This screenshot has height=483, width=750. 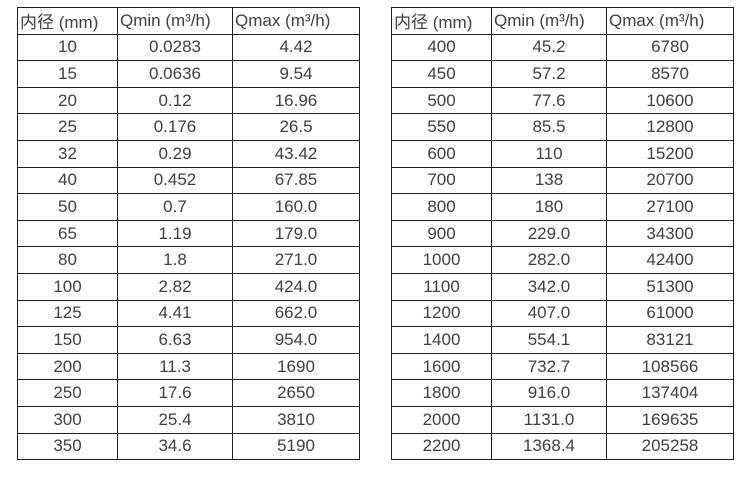 What do you see at coordinates (67, 313) in the screenshot?
I see `table-cell: 125` at bounding box center [67, 313].